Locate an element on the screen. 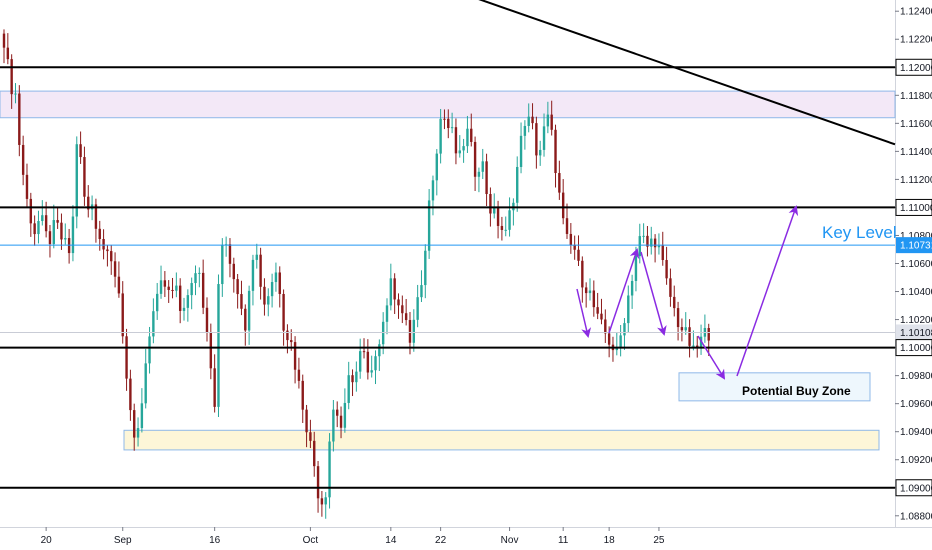 The width and height of the screenshot is (932, 550). price-tick-label: 1.09200 is located at coordinates (916, 460).